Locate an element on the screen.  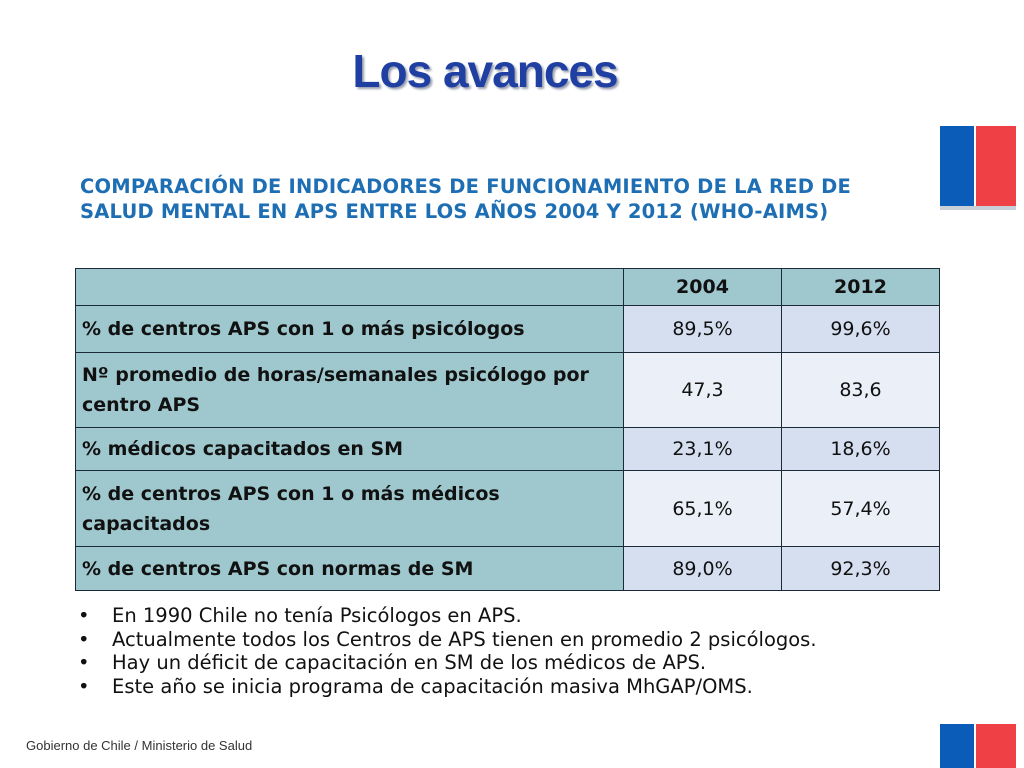
value-2004: 47,3 is located at coordinates (702, 390).